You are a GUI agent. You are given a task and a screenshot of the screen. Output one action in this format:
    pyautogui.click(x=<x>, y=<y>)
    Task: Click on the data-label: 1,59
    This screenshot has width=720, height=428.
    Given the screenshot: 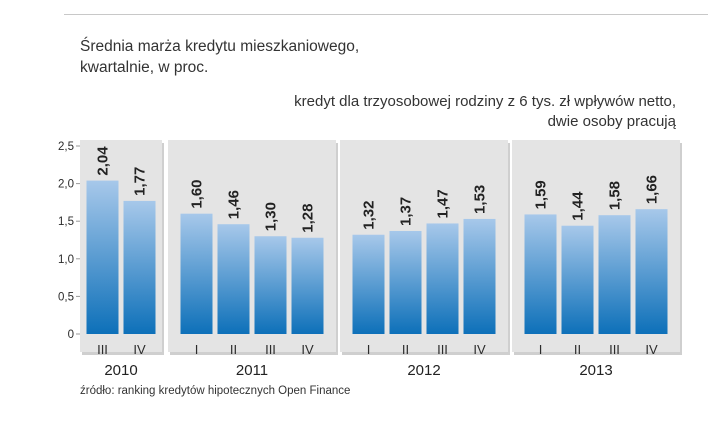 What is the action you would take?
    pyautogui.click(x=541, y=194)
    